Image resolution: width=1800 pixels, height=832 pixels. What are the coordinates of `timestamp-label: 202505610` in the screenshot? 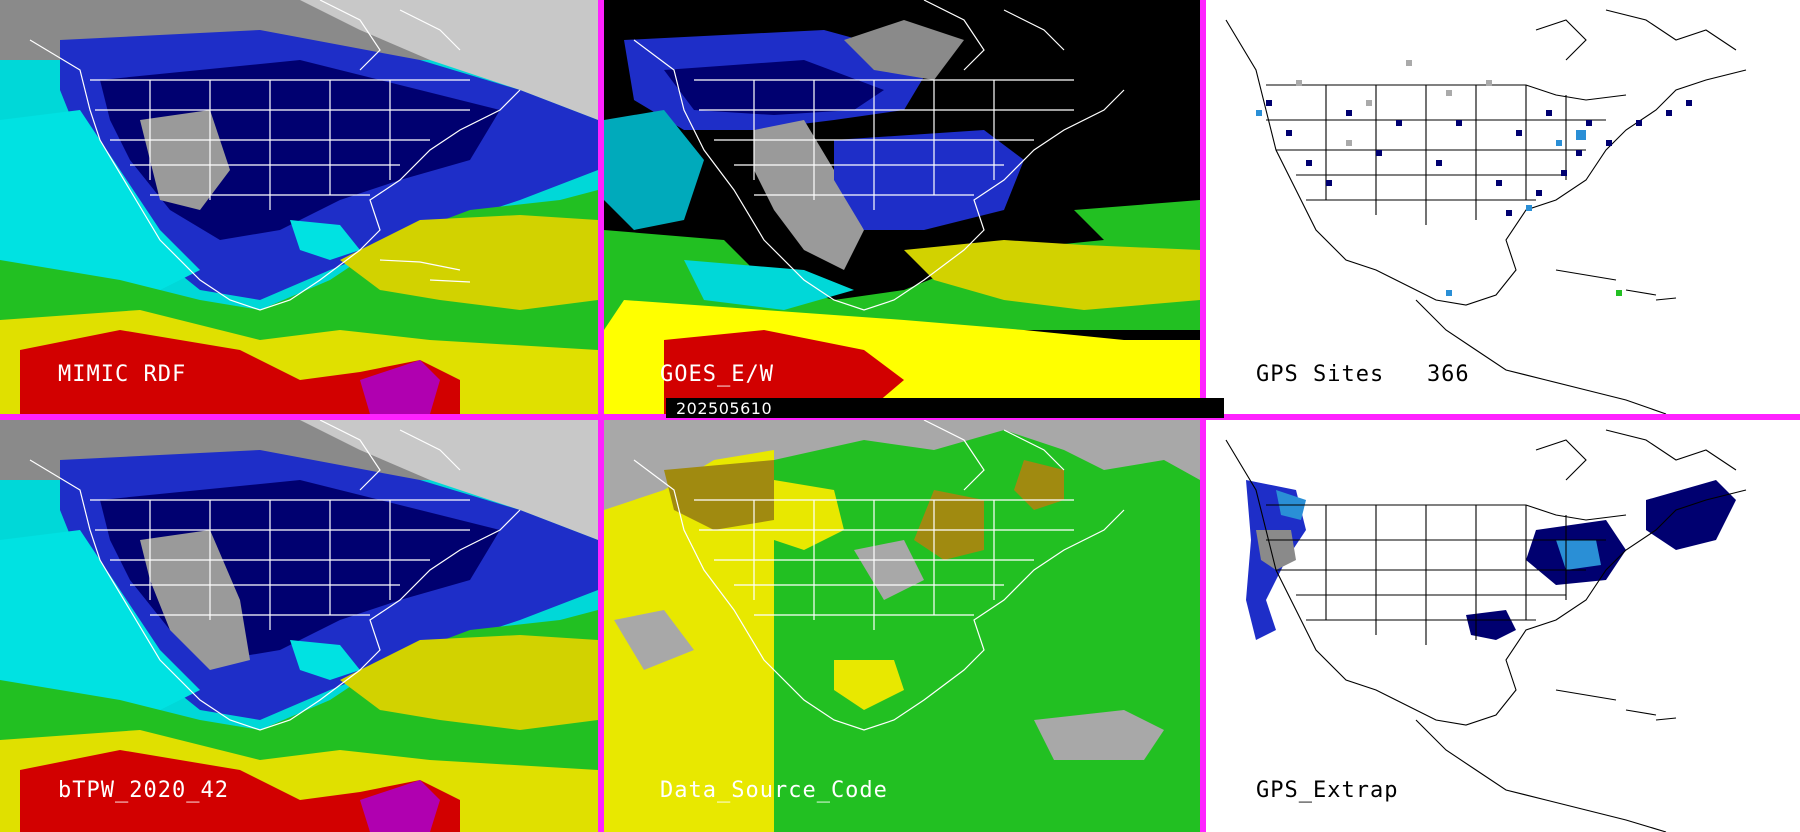 It's located at (724, 408).